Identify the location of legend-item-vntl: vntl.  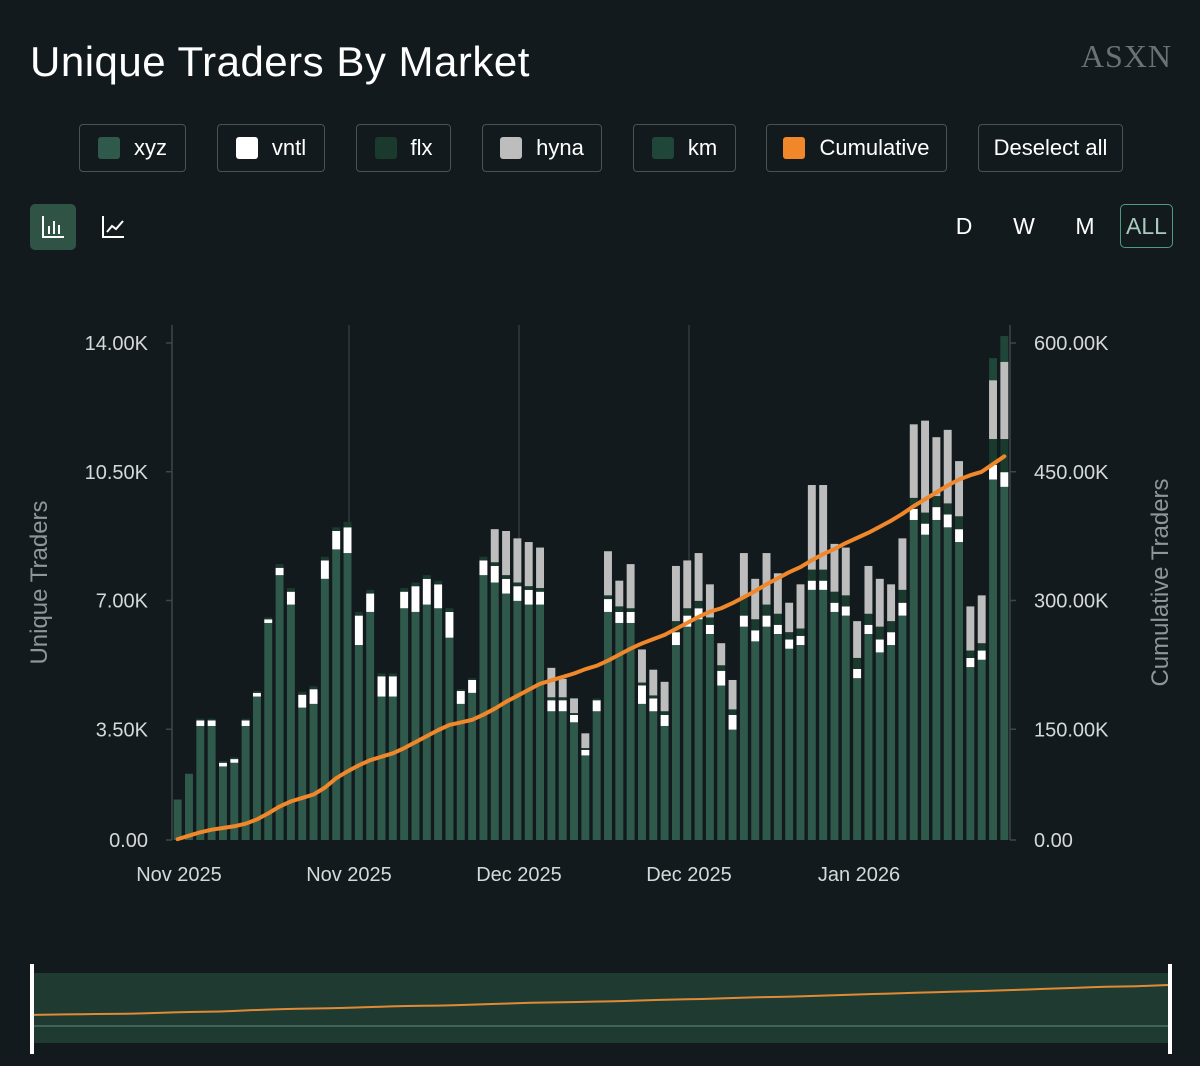
(271, 148).